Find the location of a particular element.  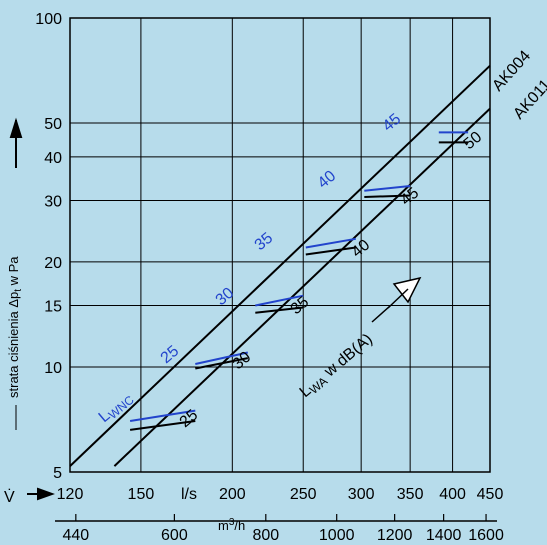

x-tick-label: 150 is located at coordinates (141, 494).